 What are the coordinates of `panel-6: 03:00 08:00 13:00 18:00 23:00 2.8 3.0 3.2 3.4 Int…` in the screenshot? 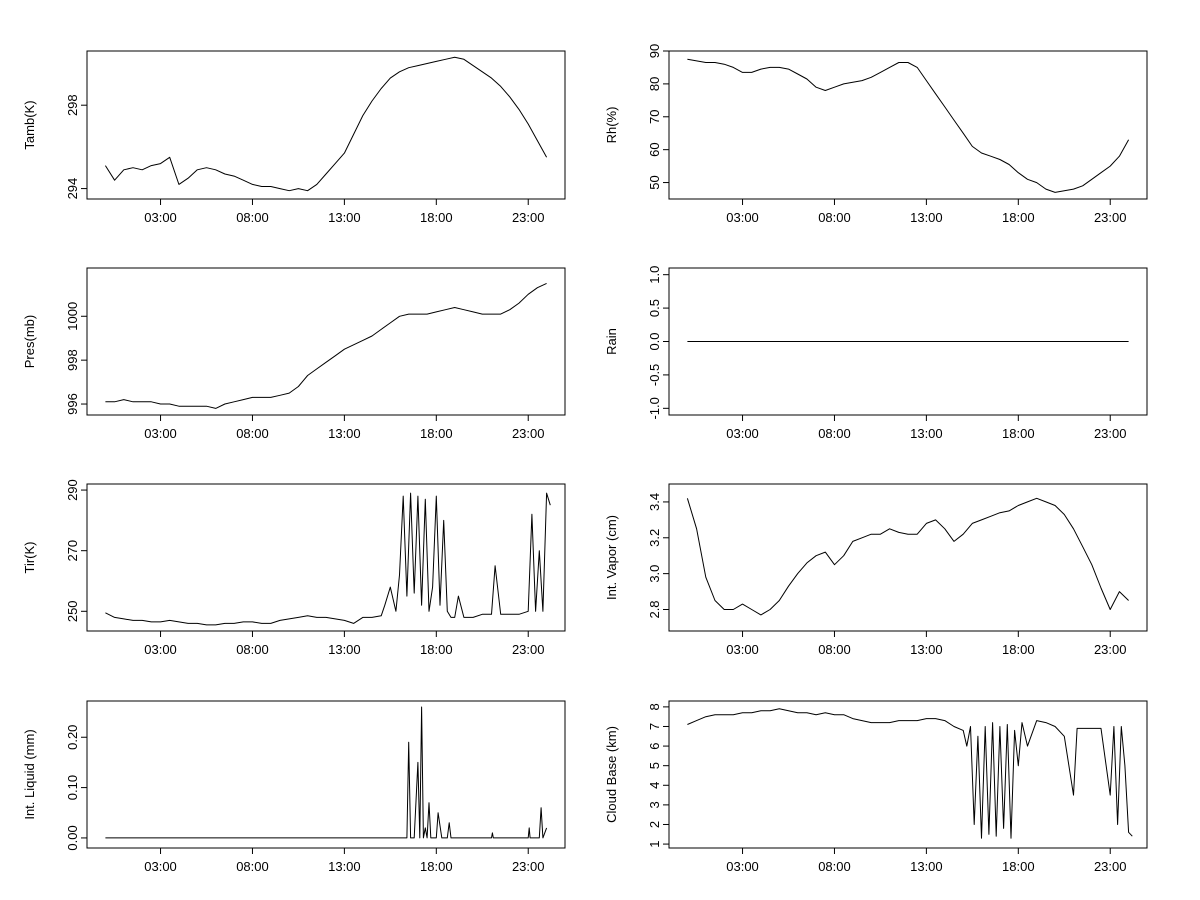 It's located at (876, 570).